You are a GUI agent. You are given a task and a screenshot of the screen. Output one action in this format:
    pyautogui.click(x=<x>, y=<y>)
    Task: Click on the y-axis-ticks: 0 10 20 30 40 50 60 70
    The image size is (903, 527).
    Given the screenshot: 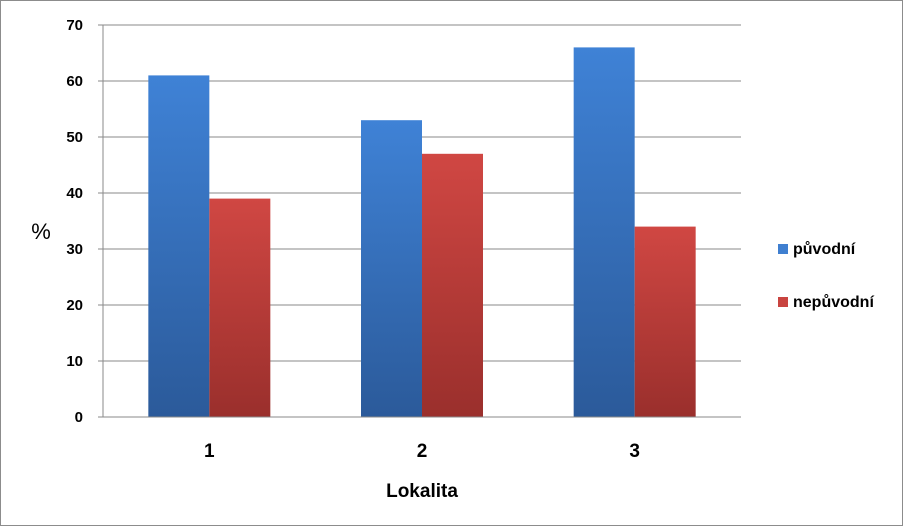 What is the action you would take?
    pyautogui.click(x=84, y=221)
    